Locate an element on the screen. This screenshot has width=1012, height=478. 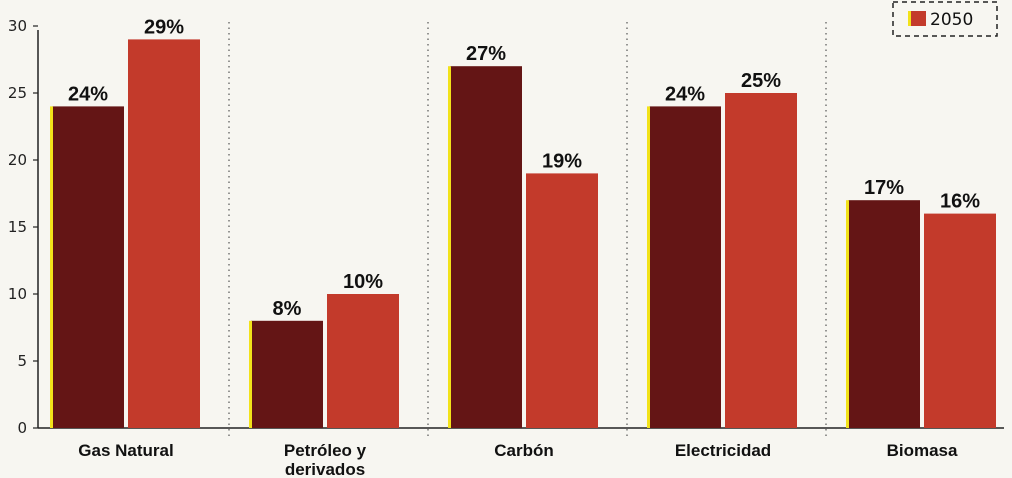
category-label: derivados is located at coordinates (325, 469).